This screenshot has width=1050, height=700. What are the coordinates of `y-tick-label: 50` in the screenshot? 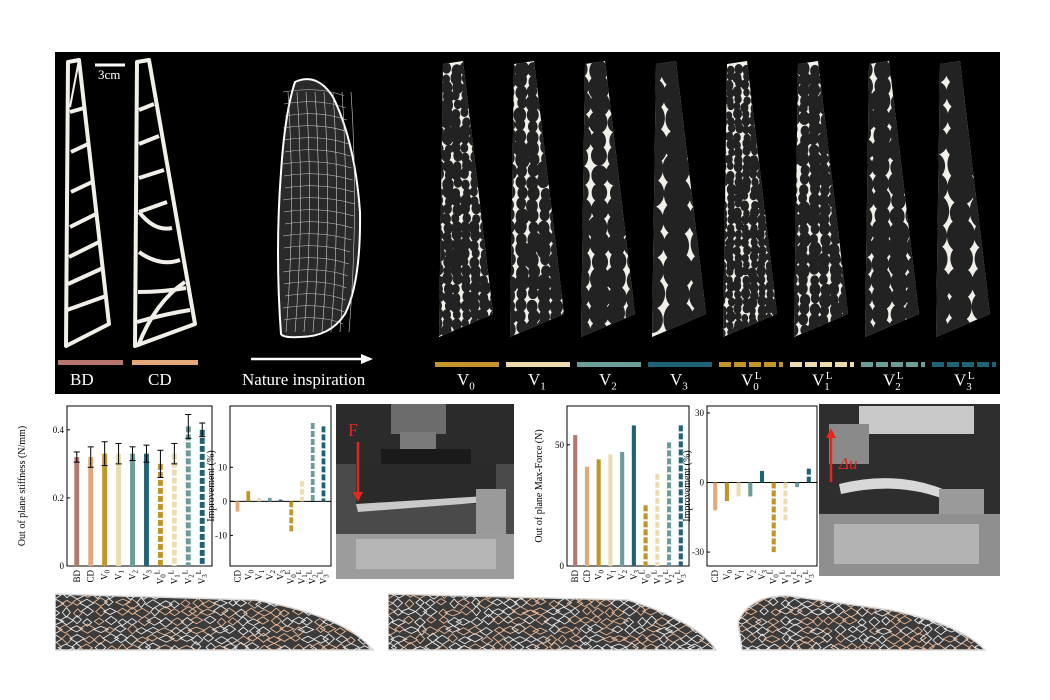 It's located at (560, 445).